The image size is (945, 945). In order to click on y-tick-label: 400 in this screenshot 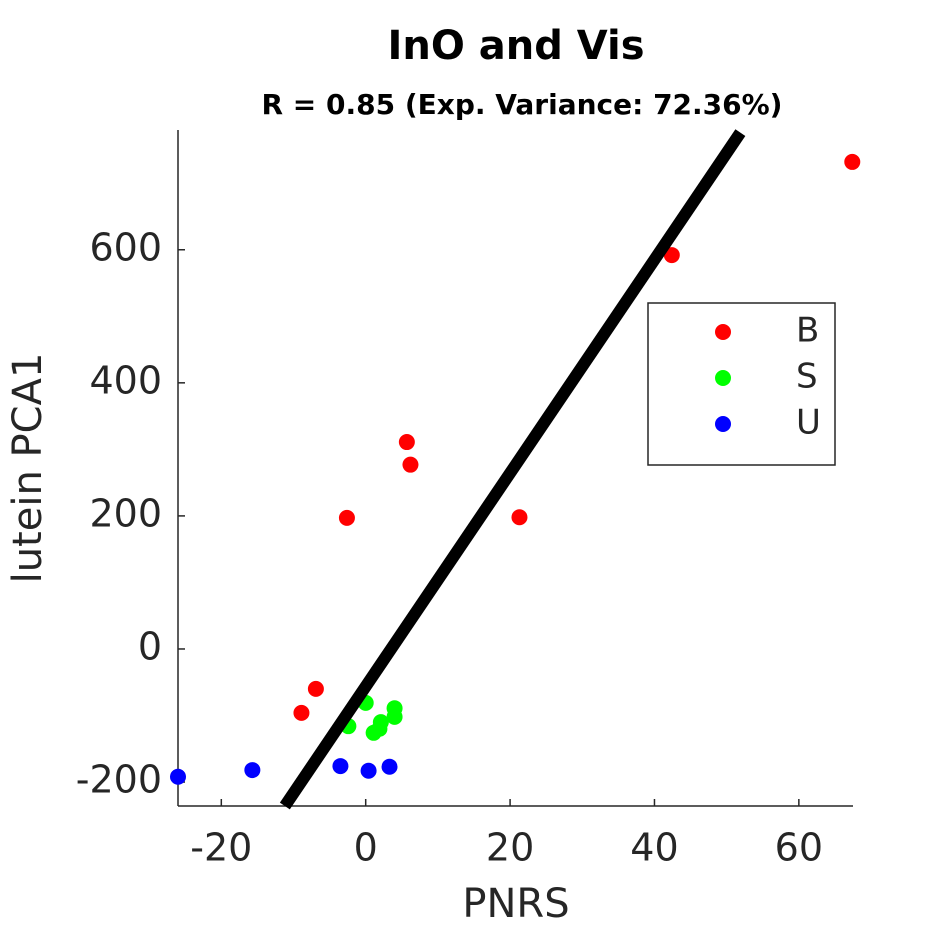, I will do `click(125, 380)`.